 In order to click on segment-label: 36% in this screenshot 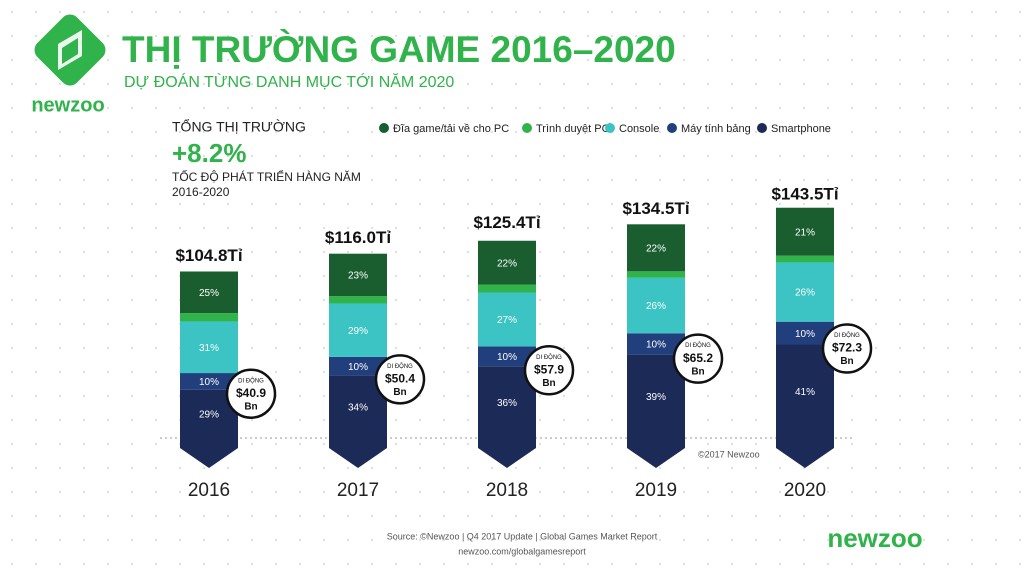, I will do `click(507, 403)`.